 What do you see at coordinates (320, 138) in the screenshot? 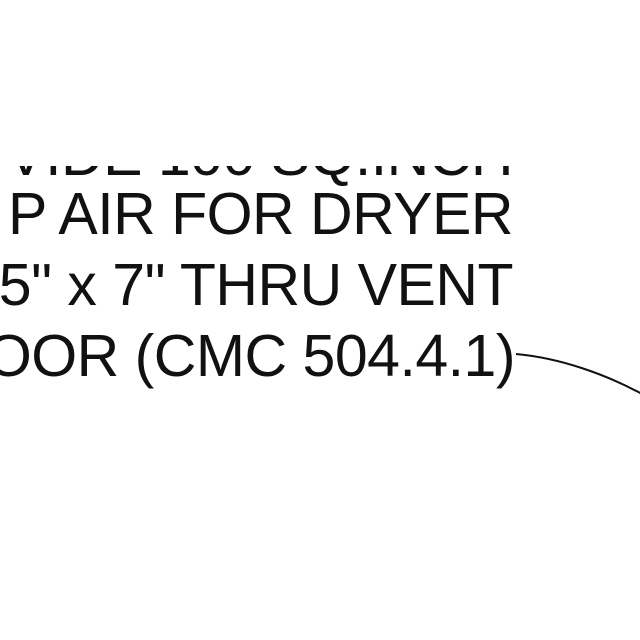
I see `crop-mask` at bounding box center [320, 138].